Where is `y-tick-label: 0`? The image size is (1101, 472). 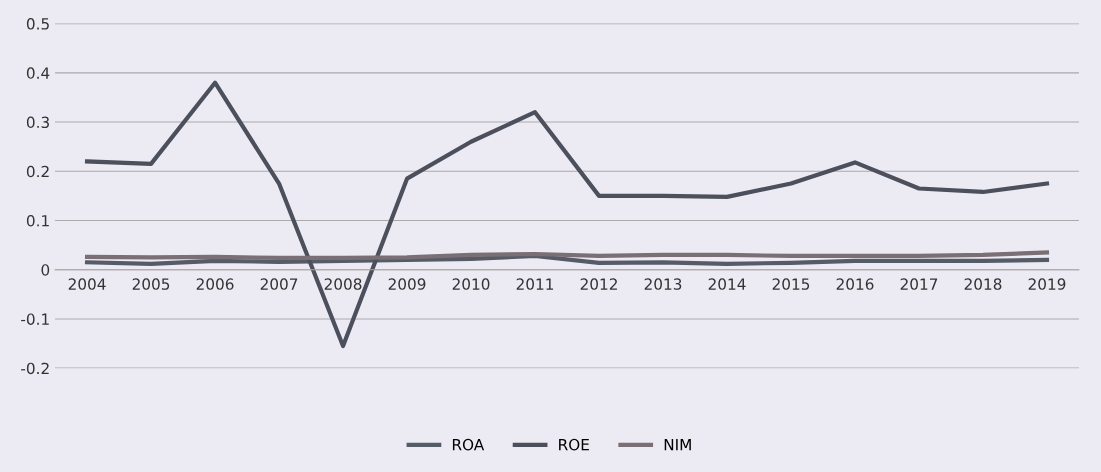
y-tick-label: 0 is located at coordinates (45, 270).